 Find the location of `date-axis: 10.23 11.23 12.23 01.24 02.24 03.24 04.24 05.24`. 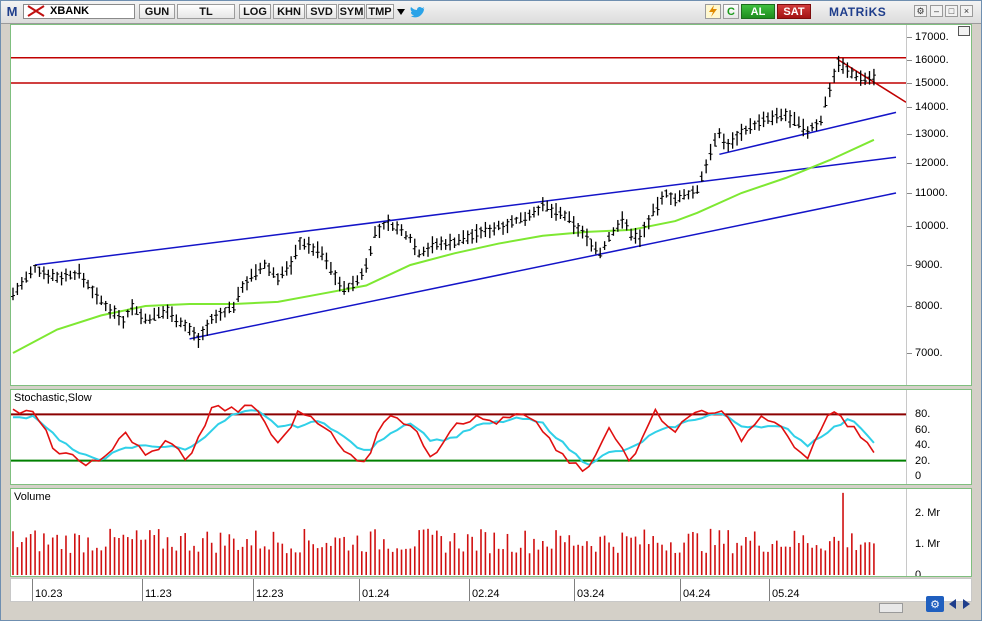

date-axis: 10.23 11.23 12.23 01.24 02.24 03.24 04.24 05.24 is located at coordinates (491, 590).